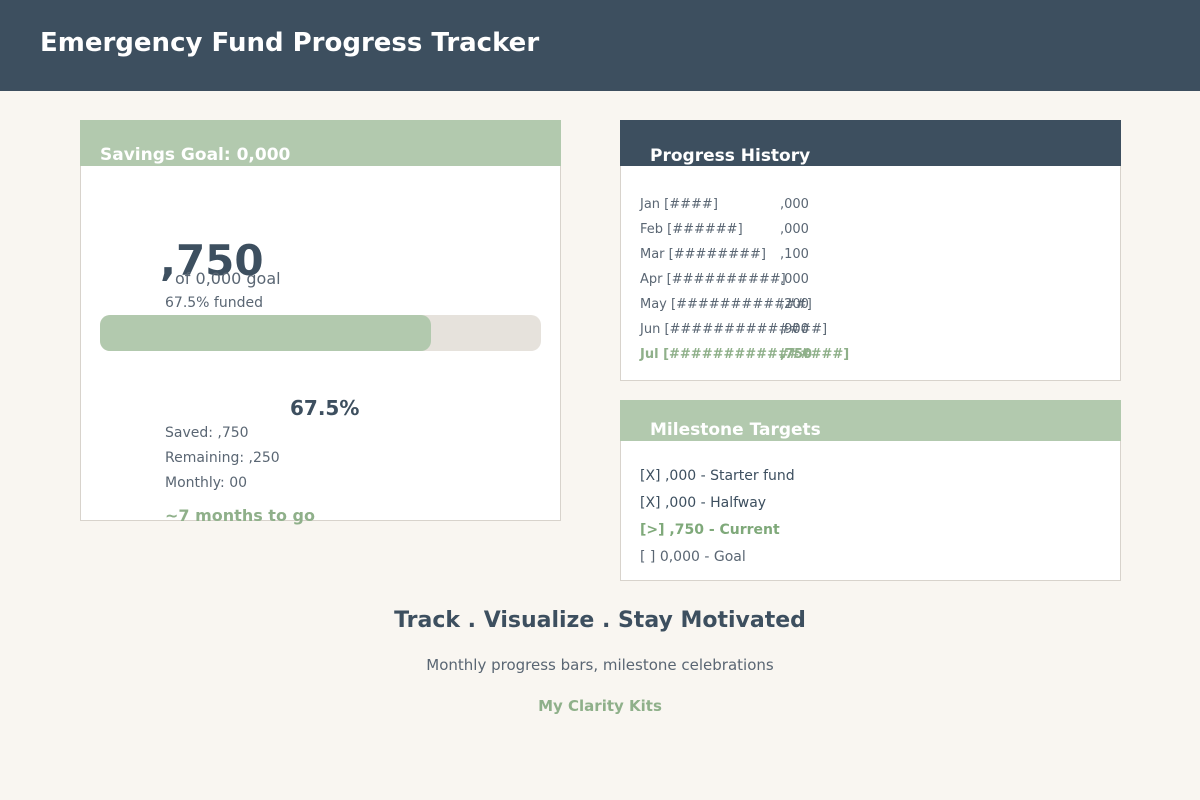 The width and height of the screenshot is (1200, 800). What do you see at coordinates (710, 530) in the screenshot?
I see `milestone-item: [>] ,750 - Current` at bounding box center [710, 530].